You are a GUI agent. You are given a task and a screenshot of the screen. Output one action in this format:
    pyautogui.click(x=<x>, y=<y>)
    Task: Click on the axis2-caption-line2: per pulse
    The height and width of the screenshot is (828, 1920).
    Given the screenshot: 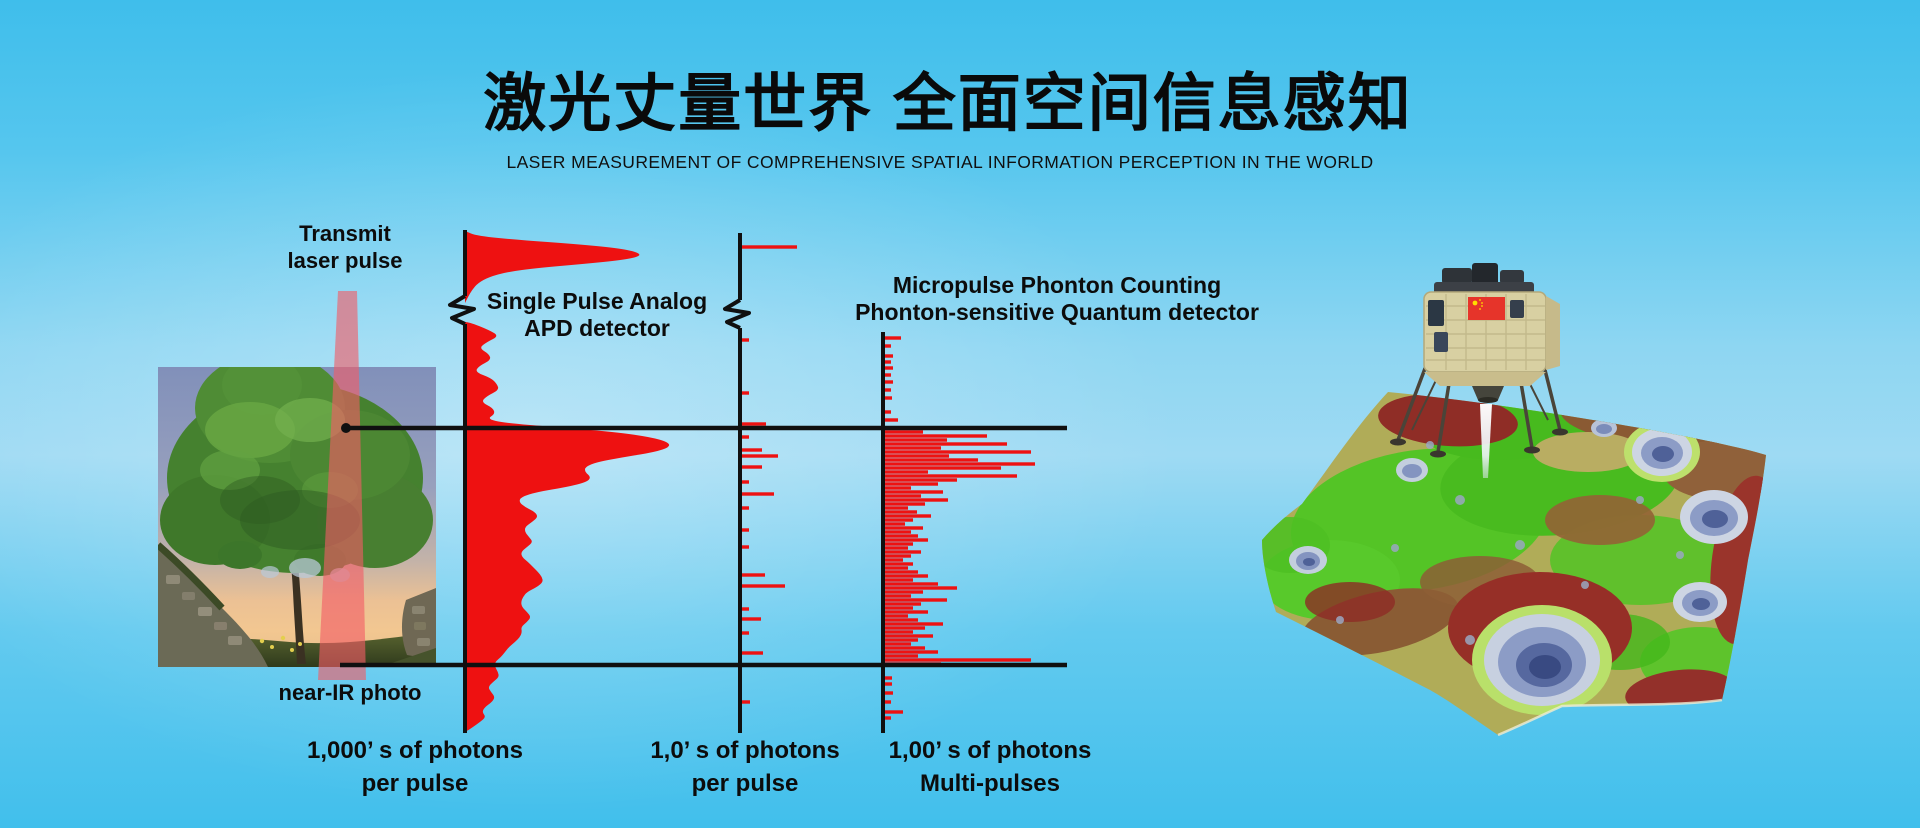 What is the action you would take?
    pyautogui.click(x=745, y=783)
    